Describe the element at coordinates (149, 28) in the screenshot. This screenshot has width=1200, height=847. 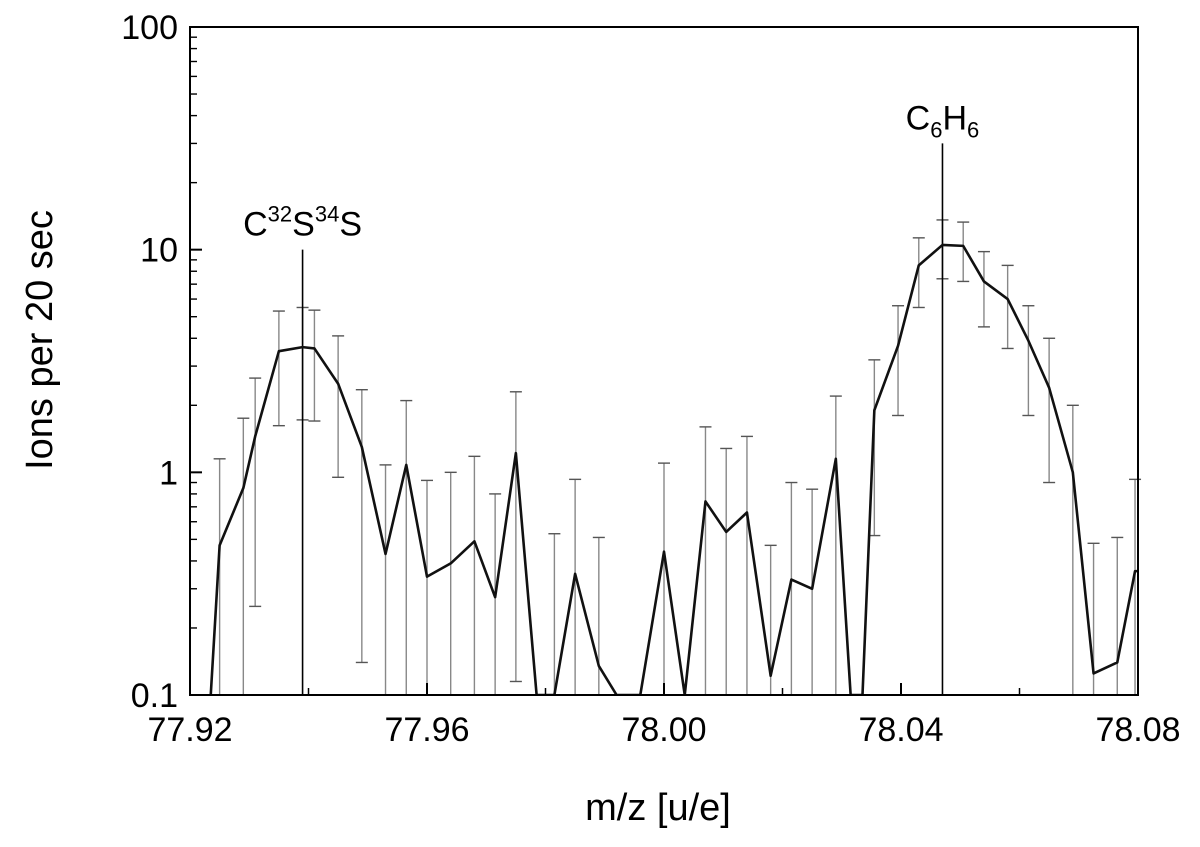
I see `y-tick-label: 100` at that location.